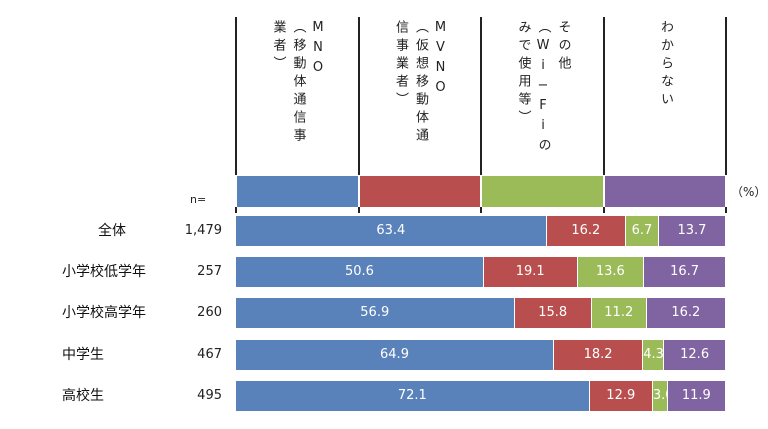  Describe the element at coordinates (420, 83) in the screenshot. I see `legend-text-line: （仮想移動体通` at that location.